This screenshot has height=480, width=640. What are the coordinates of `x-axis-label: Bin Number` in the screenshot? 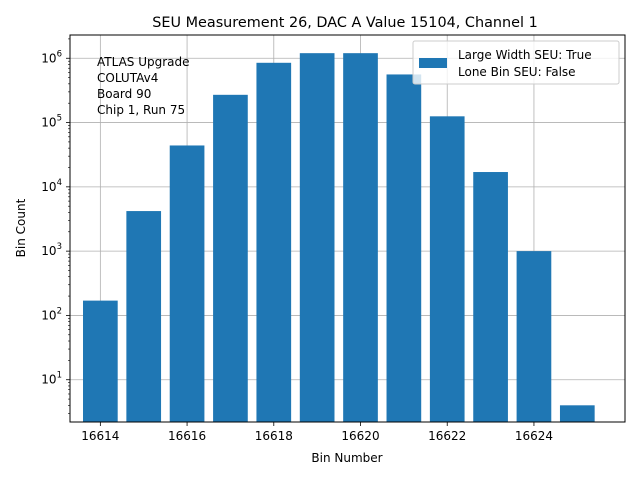 It's located at (346, 458).